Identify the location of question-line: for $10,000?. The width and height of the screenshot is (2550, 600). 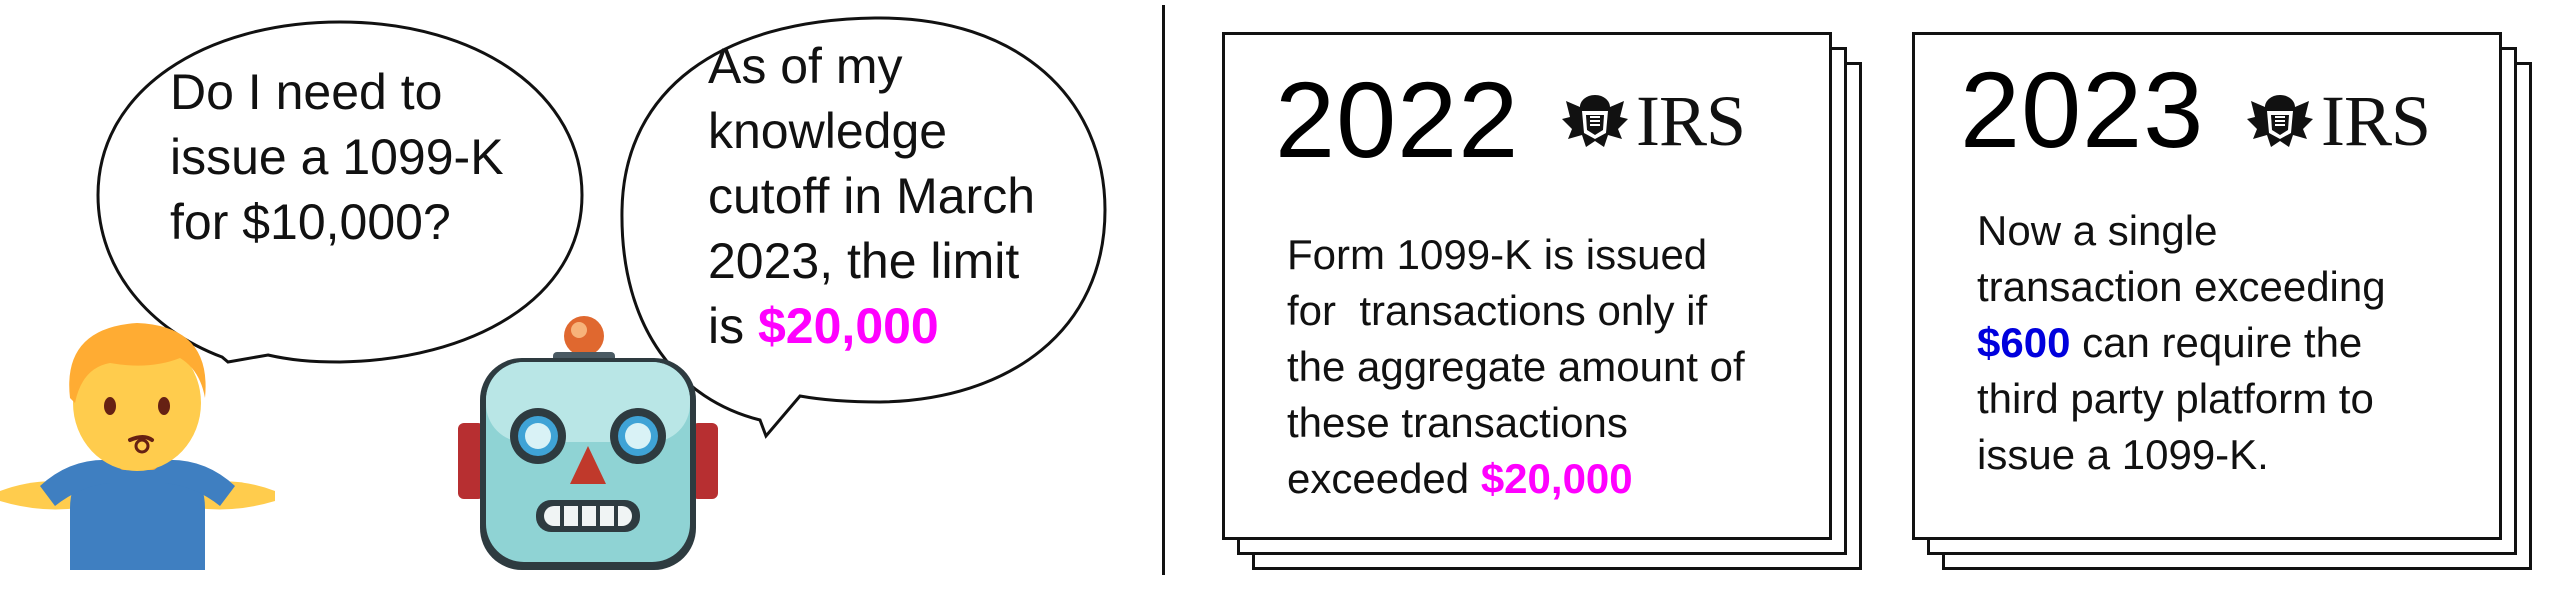
(310, 222).